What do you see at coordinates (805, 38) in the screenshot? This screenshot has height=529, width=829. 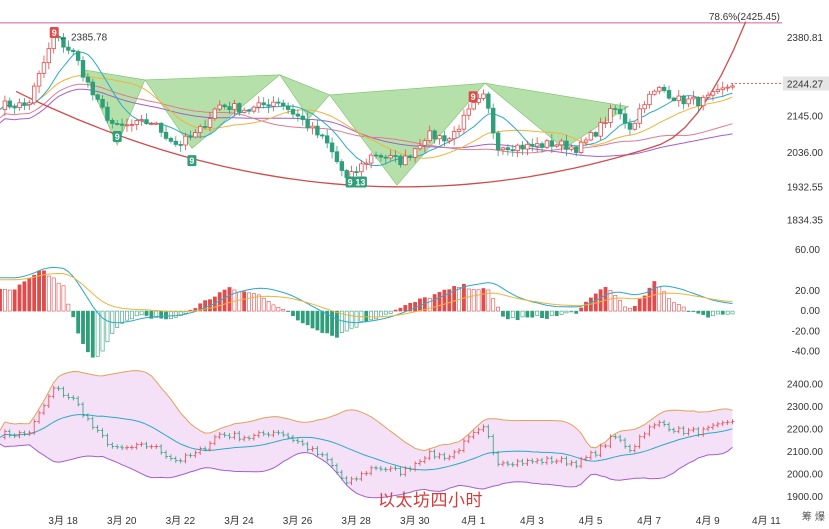 I see `price-axis-tick: 2380.81` at bounding box center [805, 38].